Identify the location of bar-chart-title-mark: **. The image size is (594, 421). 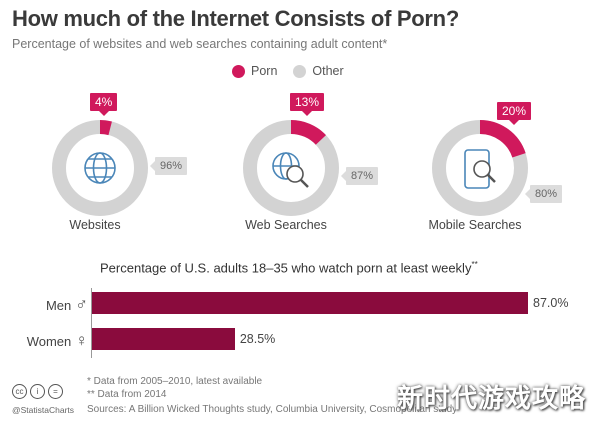
(474, 264).